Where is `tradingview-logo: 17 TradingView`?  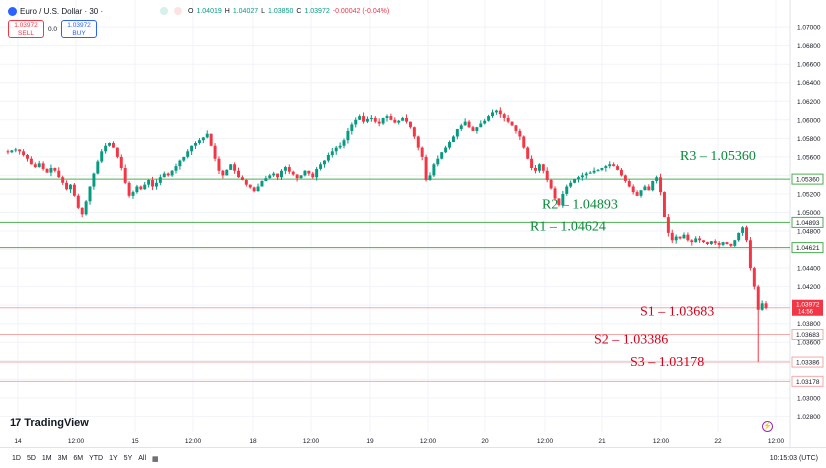
tradingview-logo: 17 TradingView is located at coordinates (49, 423).